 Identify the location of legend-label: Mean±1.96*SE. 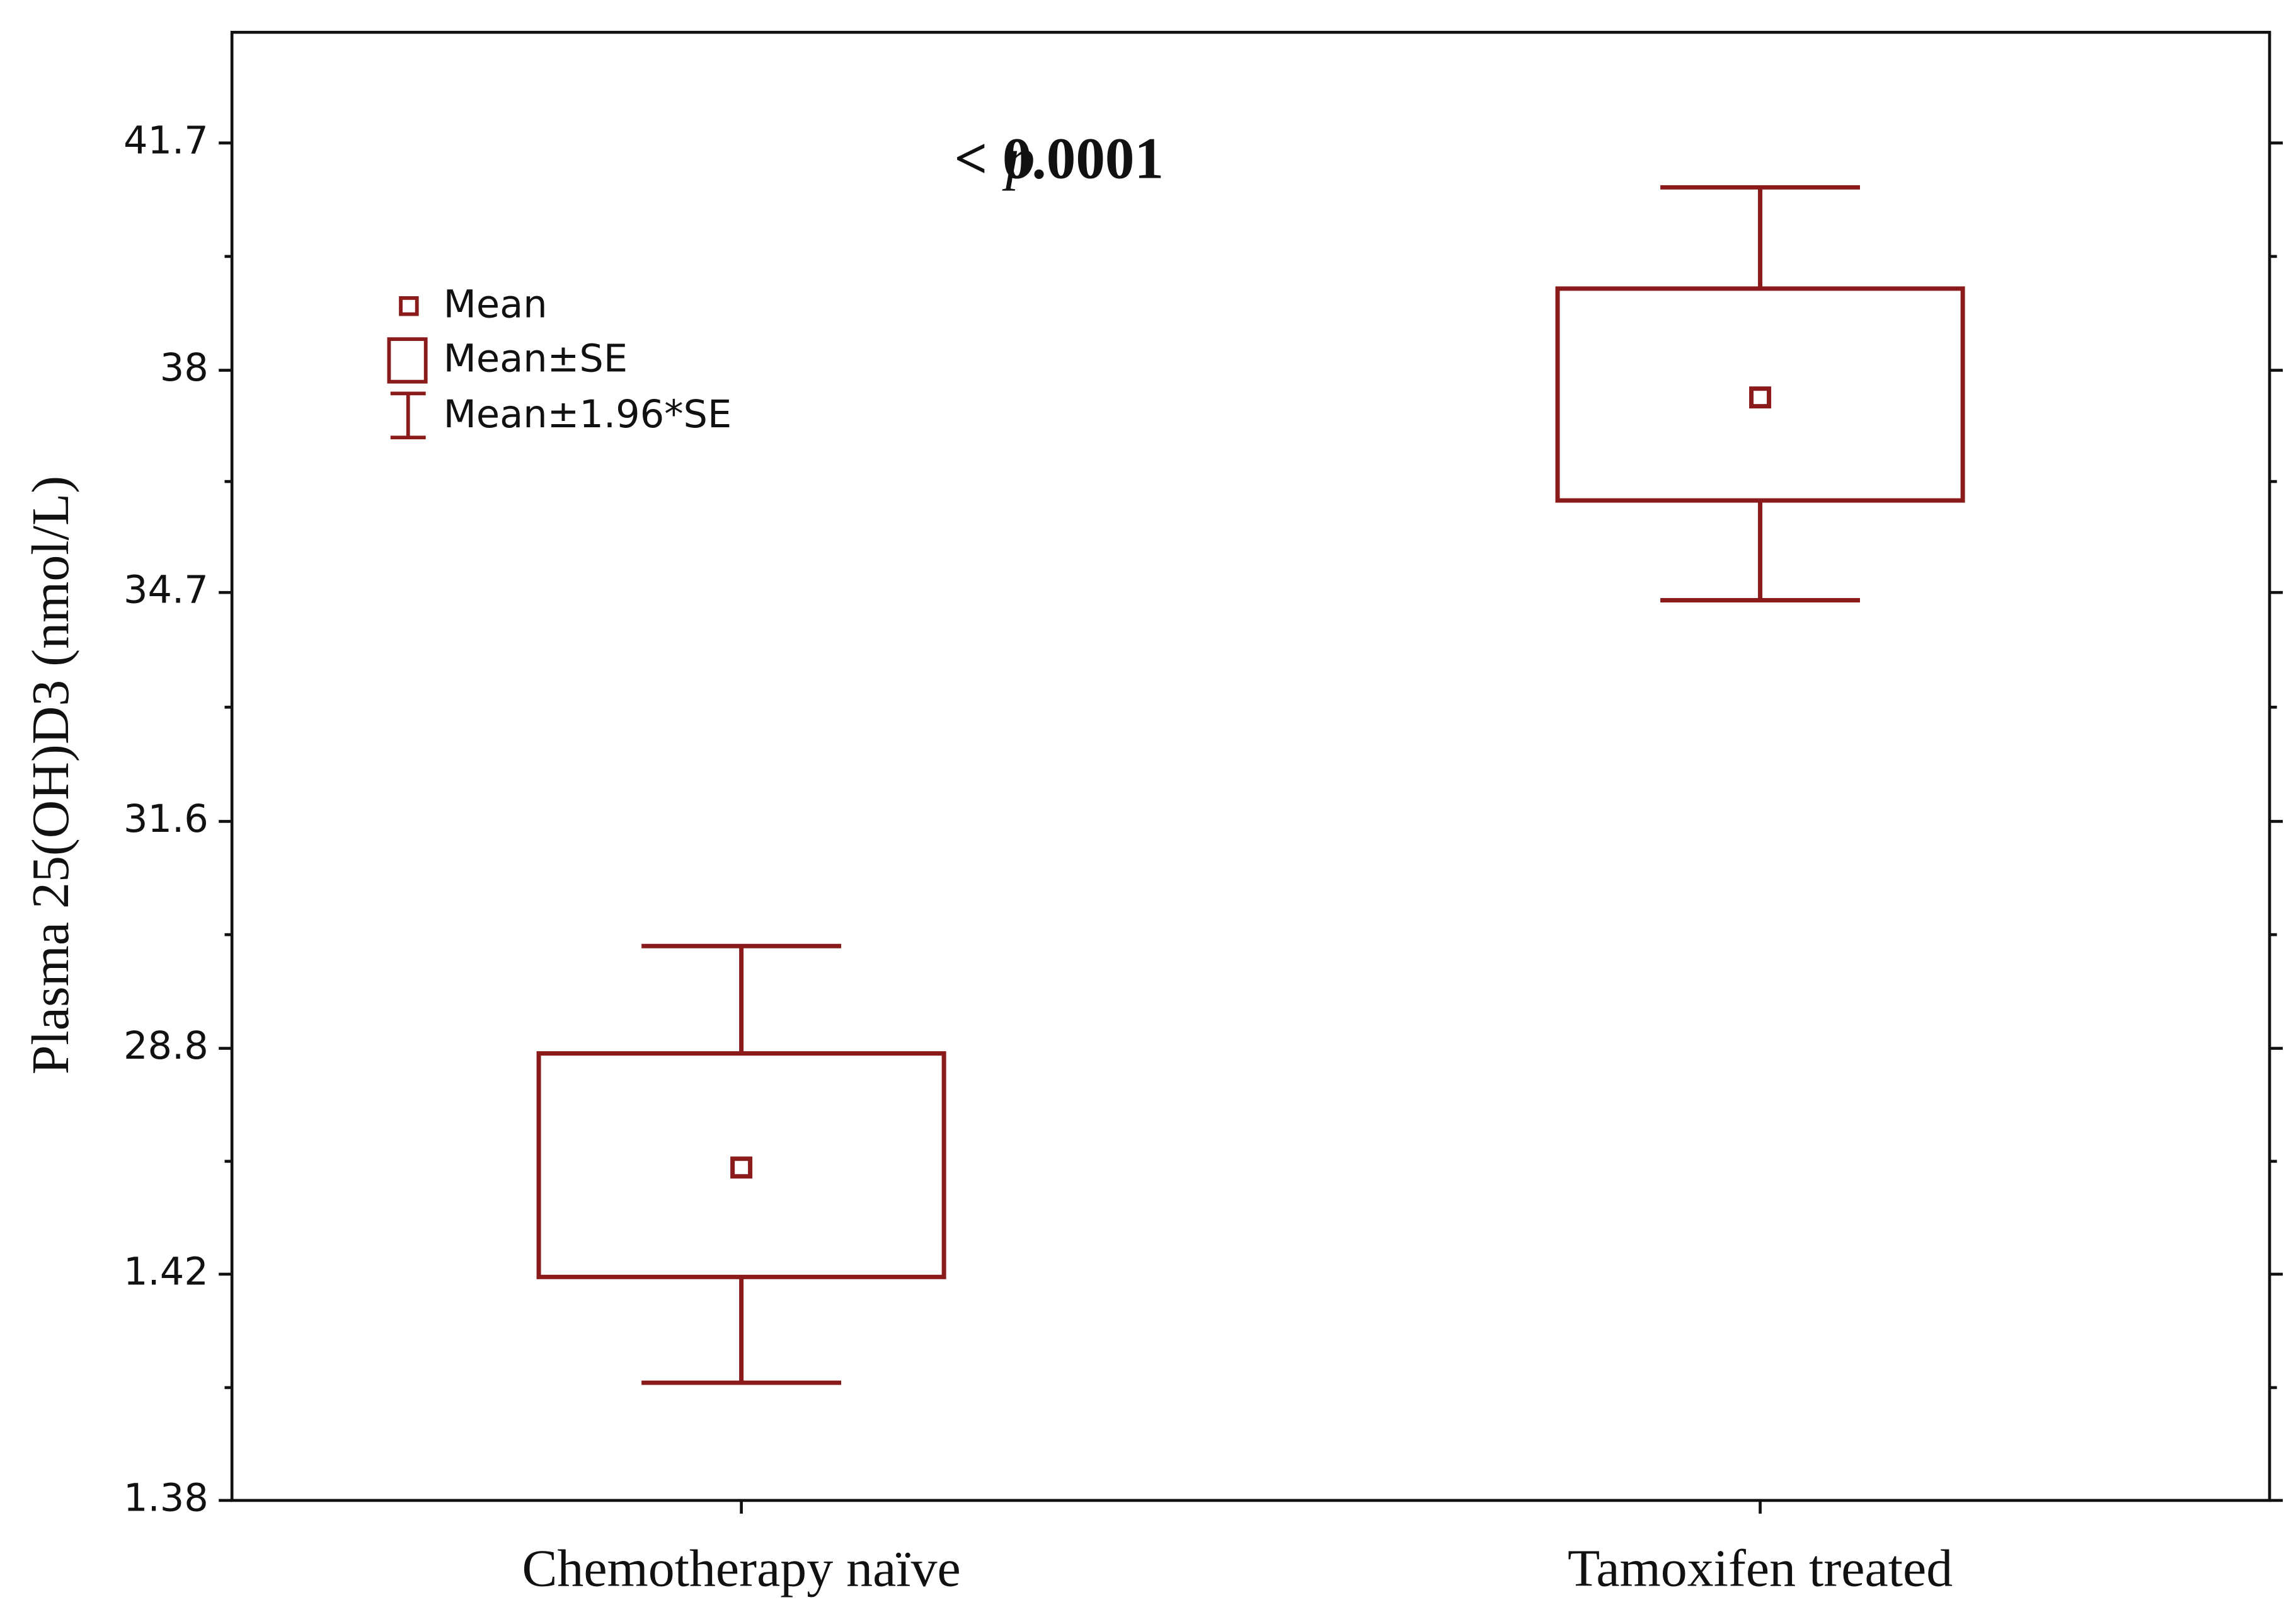
(588, 415).